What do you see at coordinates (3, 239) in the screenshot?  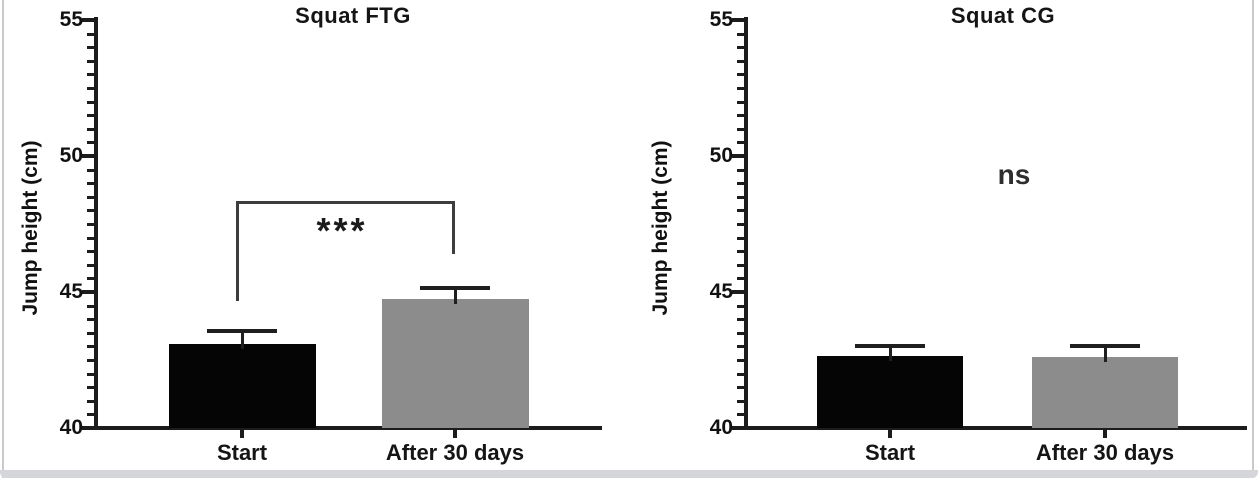 I see `frame-left-edge` at bounding box center [3, 239].